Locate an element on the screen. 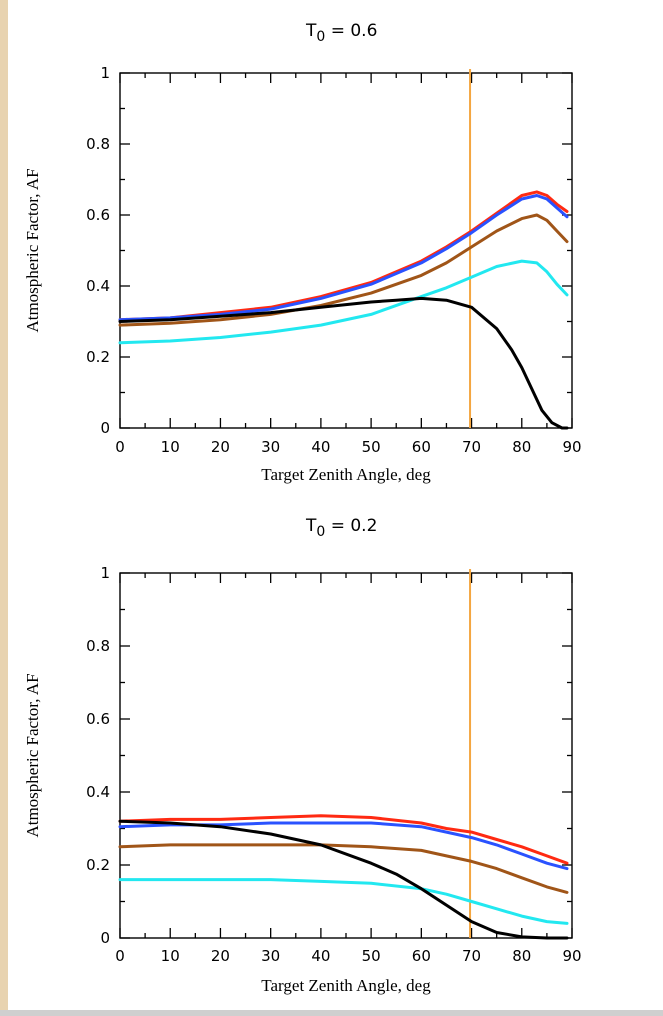 The image size is (663, 1016). chart-title: T0 = 0.2 is located at coordinates (341, 528).